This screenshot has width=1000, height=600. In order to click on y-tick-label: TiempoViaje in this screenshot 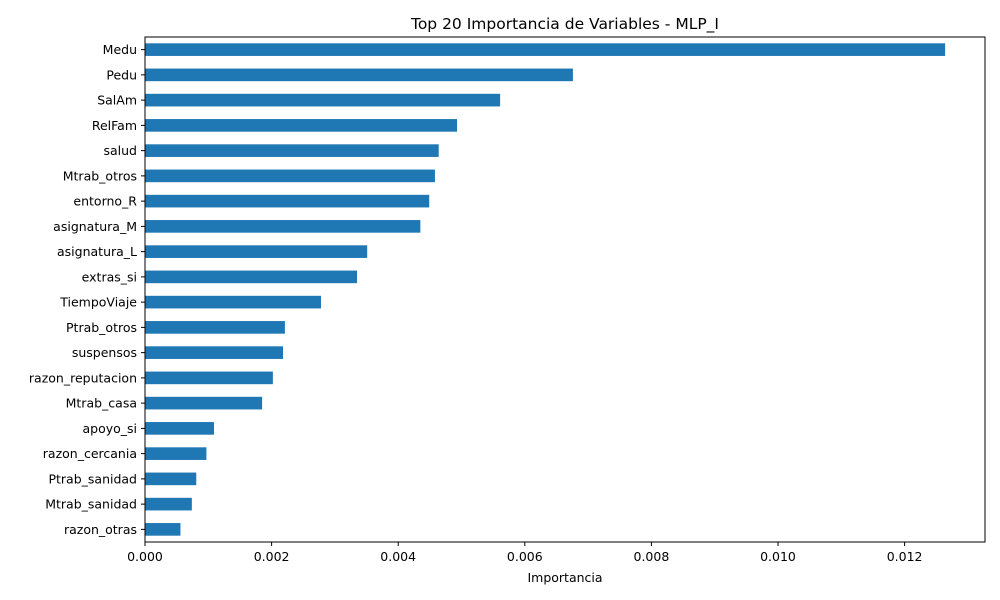, I will do `click(98, 302)`.